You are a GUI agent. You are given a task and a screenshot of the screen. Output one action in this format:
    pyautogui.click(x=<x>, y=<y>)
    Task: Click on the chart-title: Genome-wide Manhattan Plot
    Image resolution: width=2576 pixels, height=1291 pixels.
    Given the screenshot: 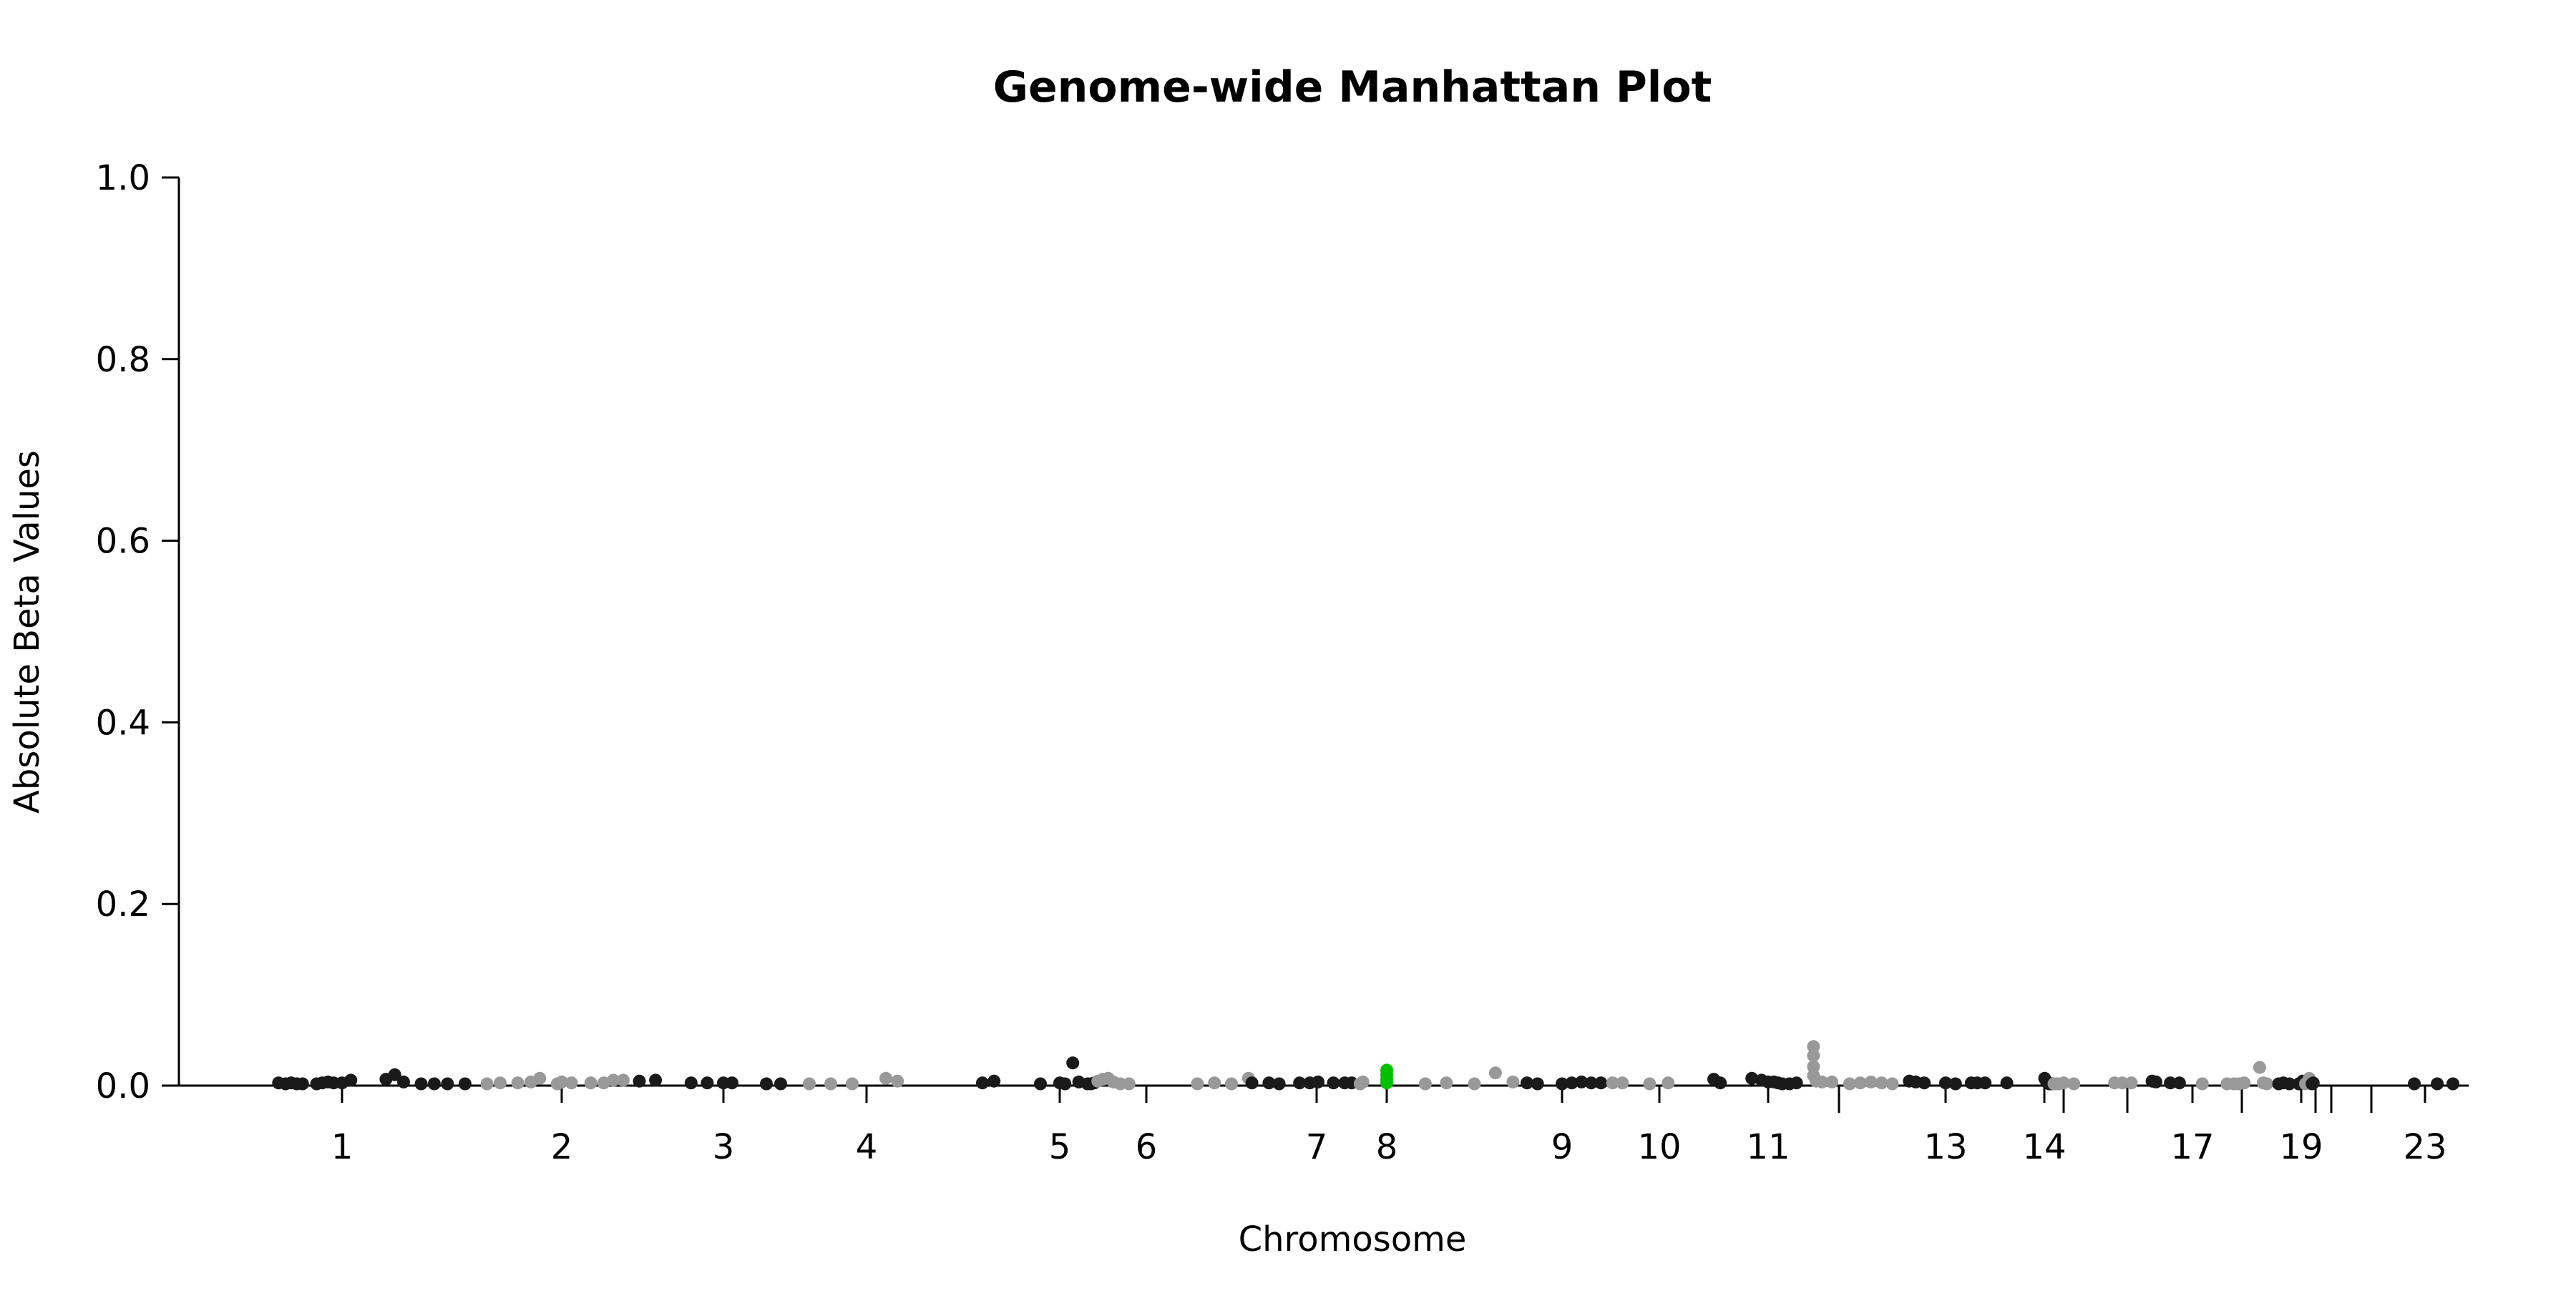 What is the action you would take?
    pyautogui.click(x=1352, y=87)
    